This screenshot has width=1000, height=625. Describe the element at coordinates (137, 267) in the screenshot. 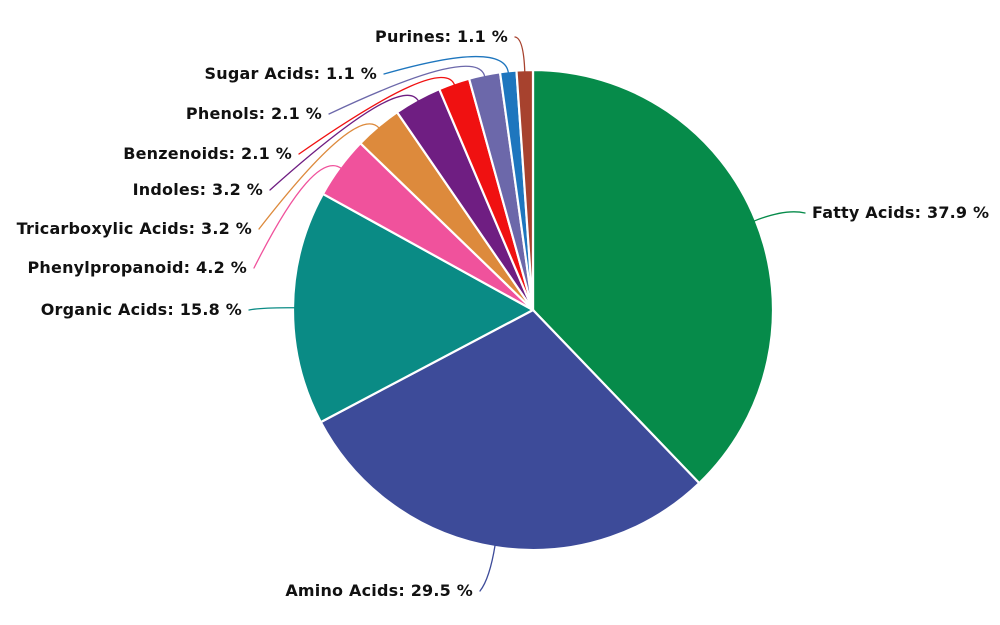

I see `slice-label-phenylpropanoid: Phenylpropanoid: 4.2 %` at that location.